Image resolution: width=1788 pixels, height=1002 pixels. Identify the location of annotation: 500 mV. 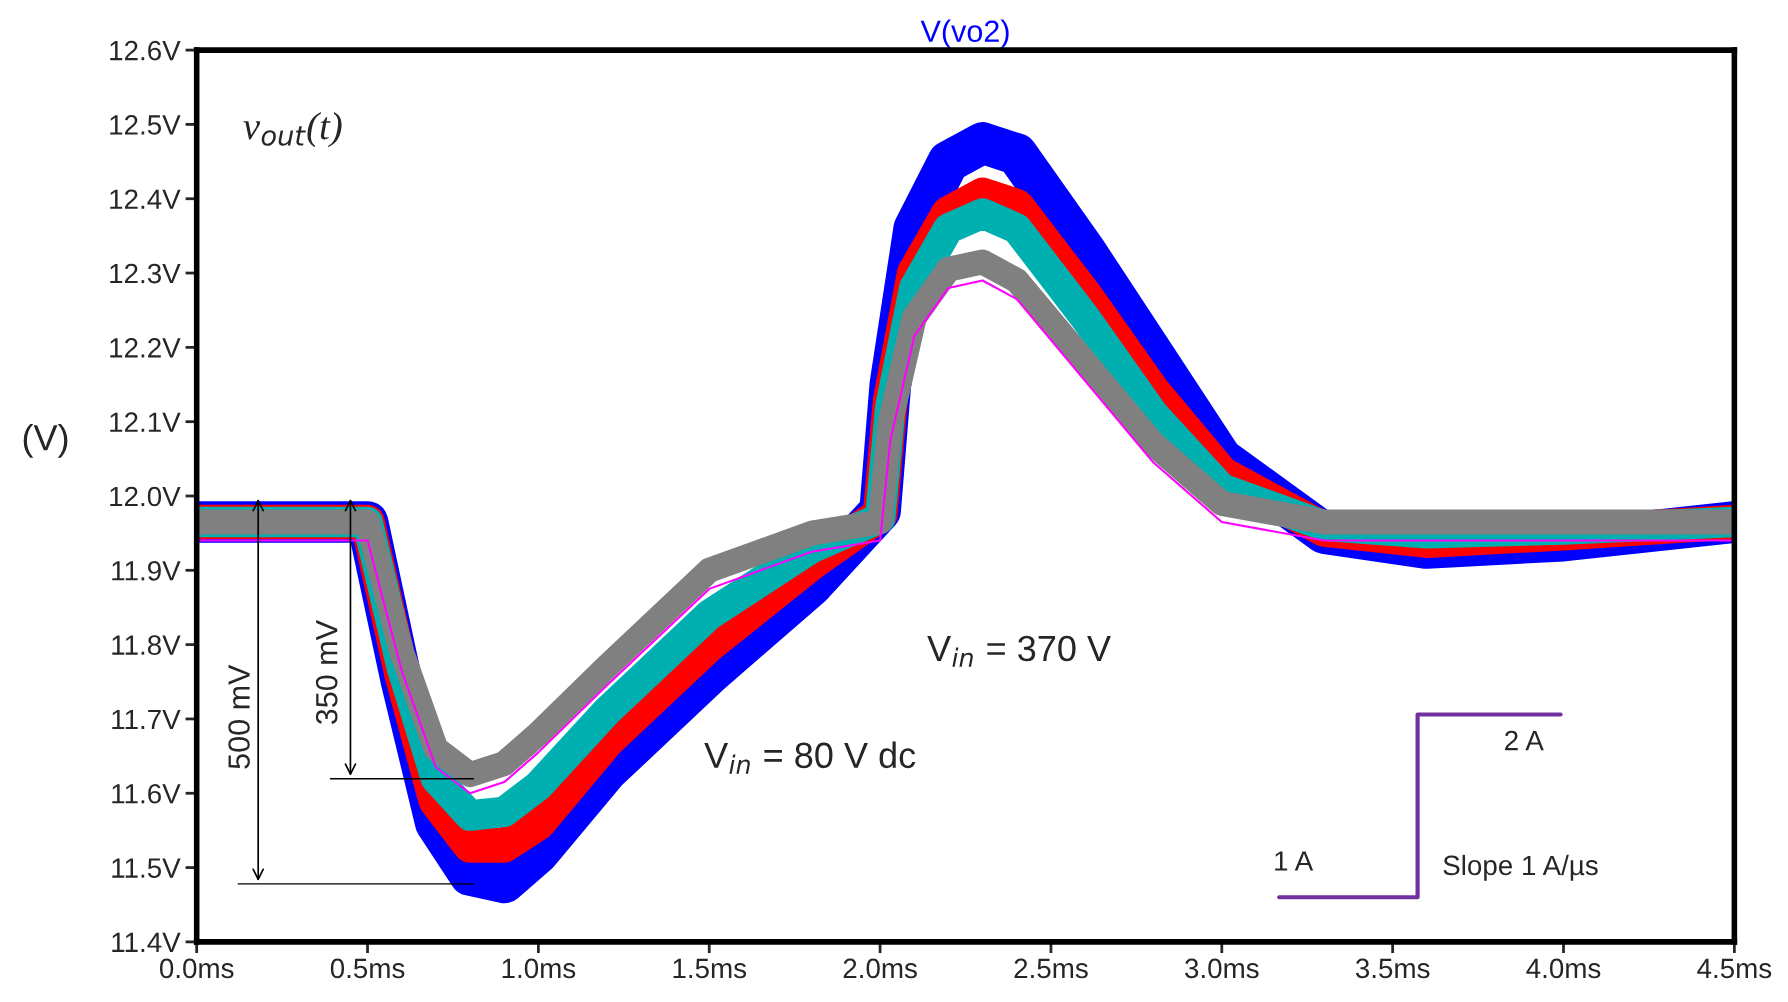
(239, 716).